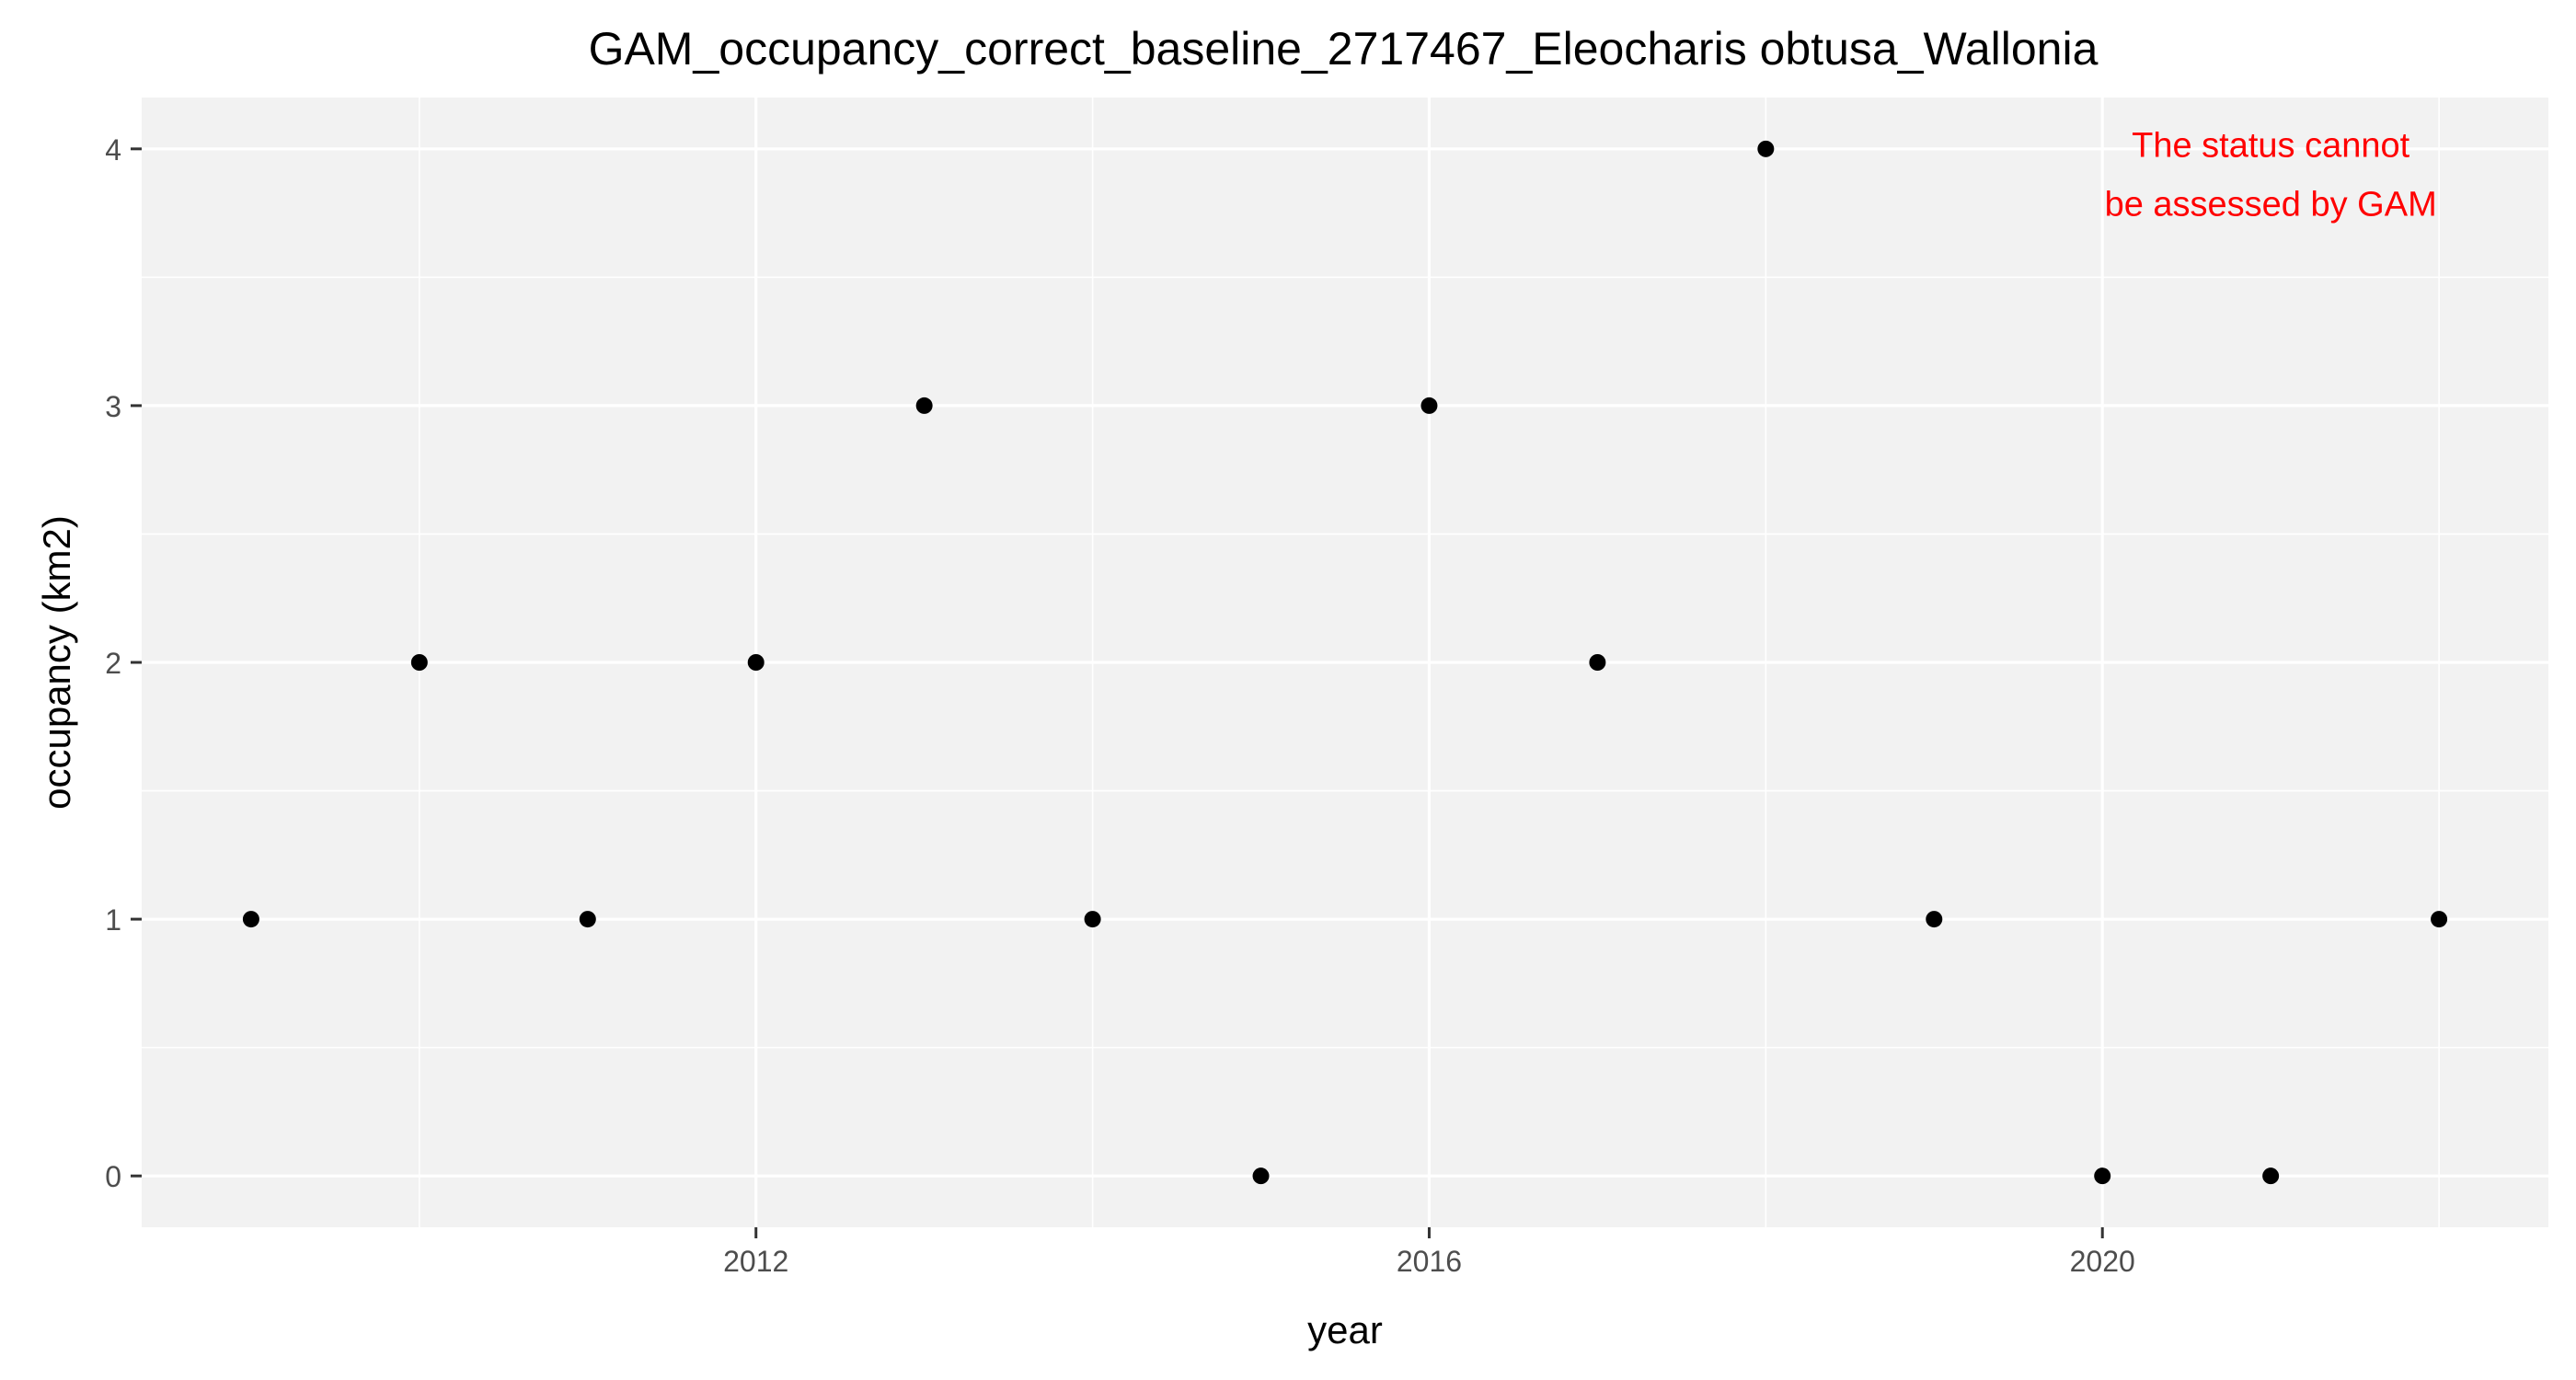  Describe the element at coordinates (2102, 1261) in the screenshot. I see `x-tick-label: 2020` at that location.